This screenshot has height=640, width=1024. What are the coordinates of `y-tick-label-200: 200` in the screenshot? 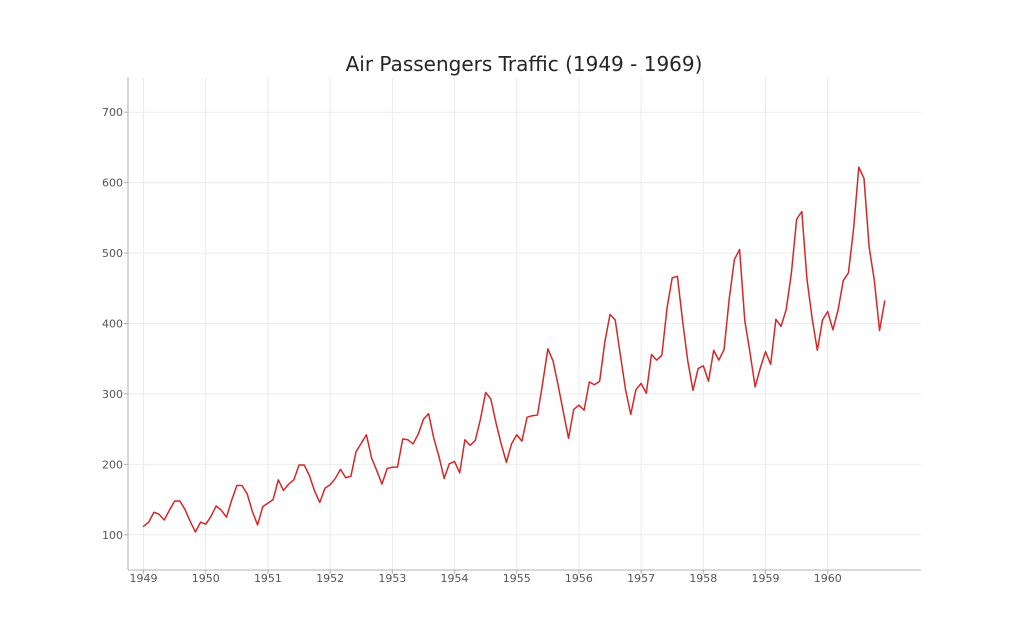 It's located at (112, 464).